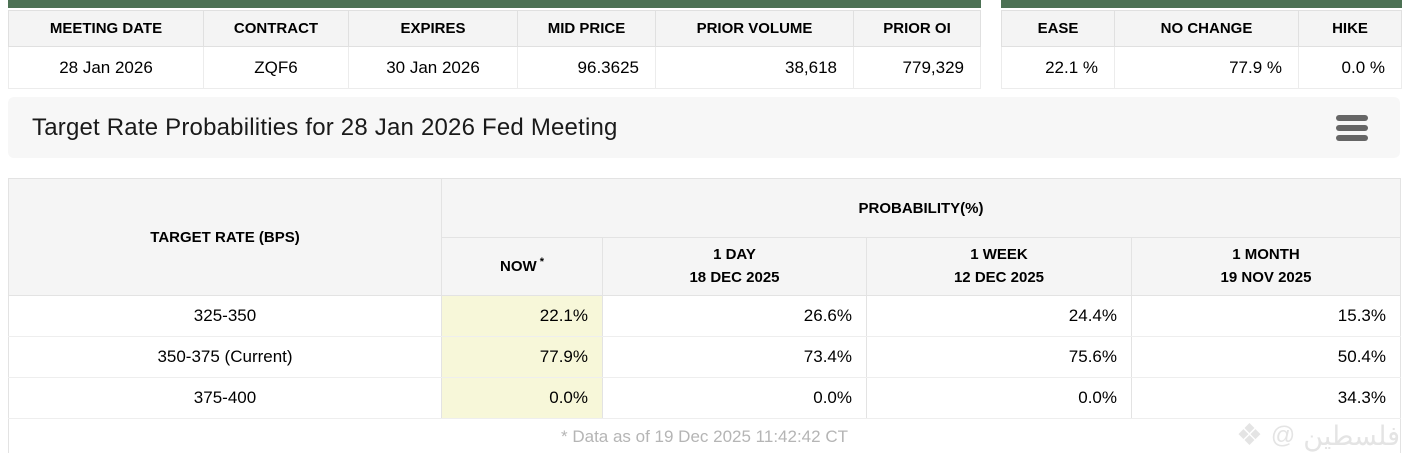  I want to click on prior-oi-header: PRIOR OI, so click(917, 28).